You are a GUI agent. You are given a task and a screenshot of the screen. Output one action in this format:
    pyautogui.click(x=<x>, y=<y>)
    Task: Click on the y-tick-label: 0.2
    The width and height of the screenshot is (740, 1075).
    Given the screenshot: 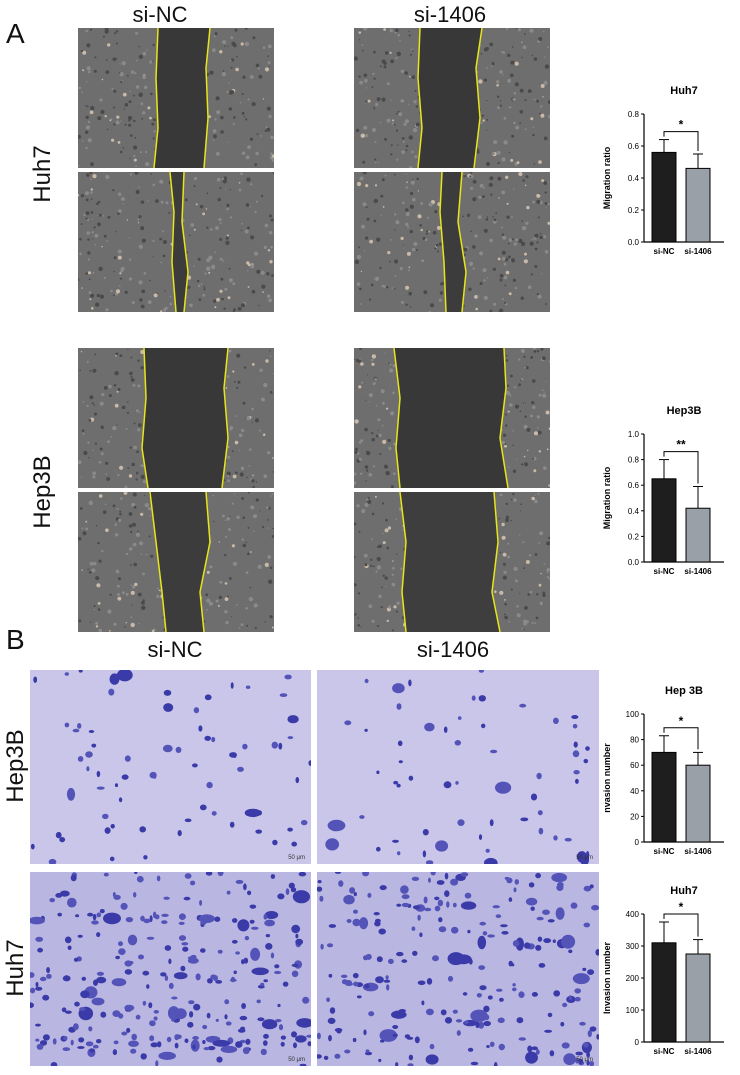 What is the action you would take?
    pyautogui.click(x=634, y=210)
    